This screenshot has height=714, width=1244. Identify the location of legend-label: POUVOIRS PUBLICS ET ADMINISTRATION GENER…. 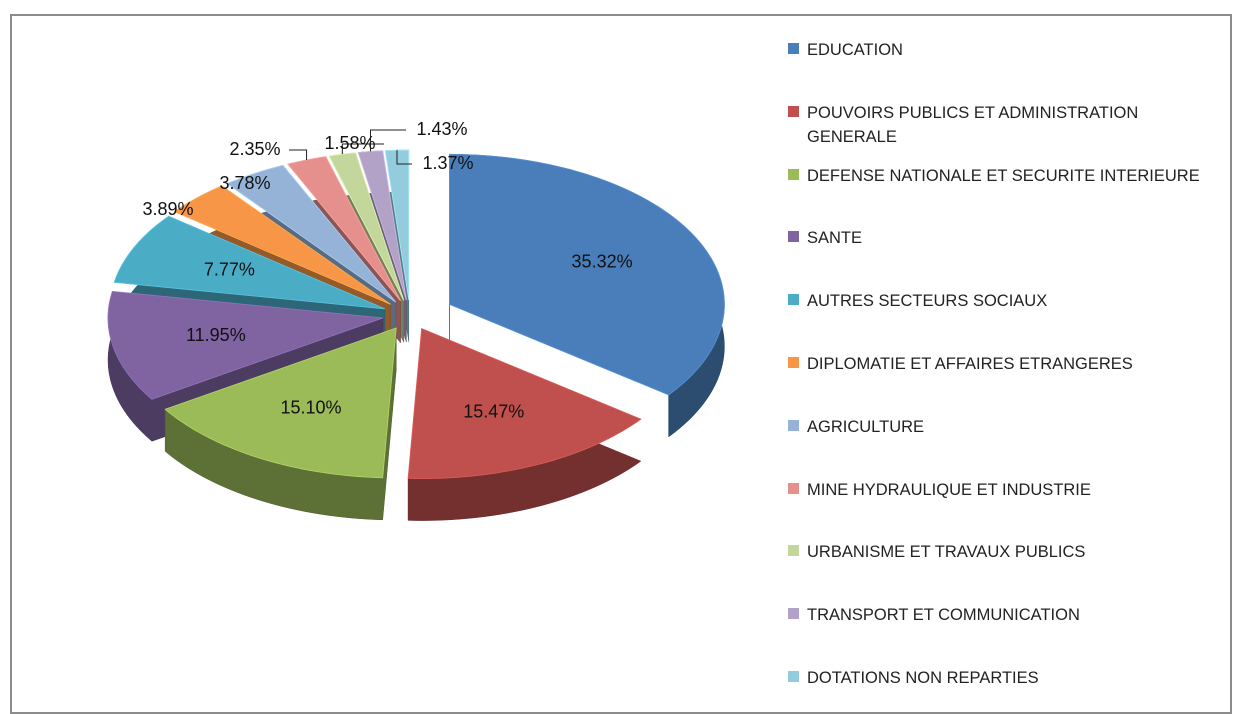
(973, 124).